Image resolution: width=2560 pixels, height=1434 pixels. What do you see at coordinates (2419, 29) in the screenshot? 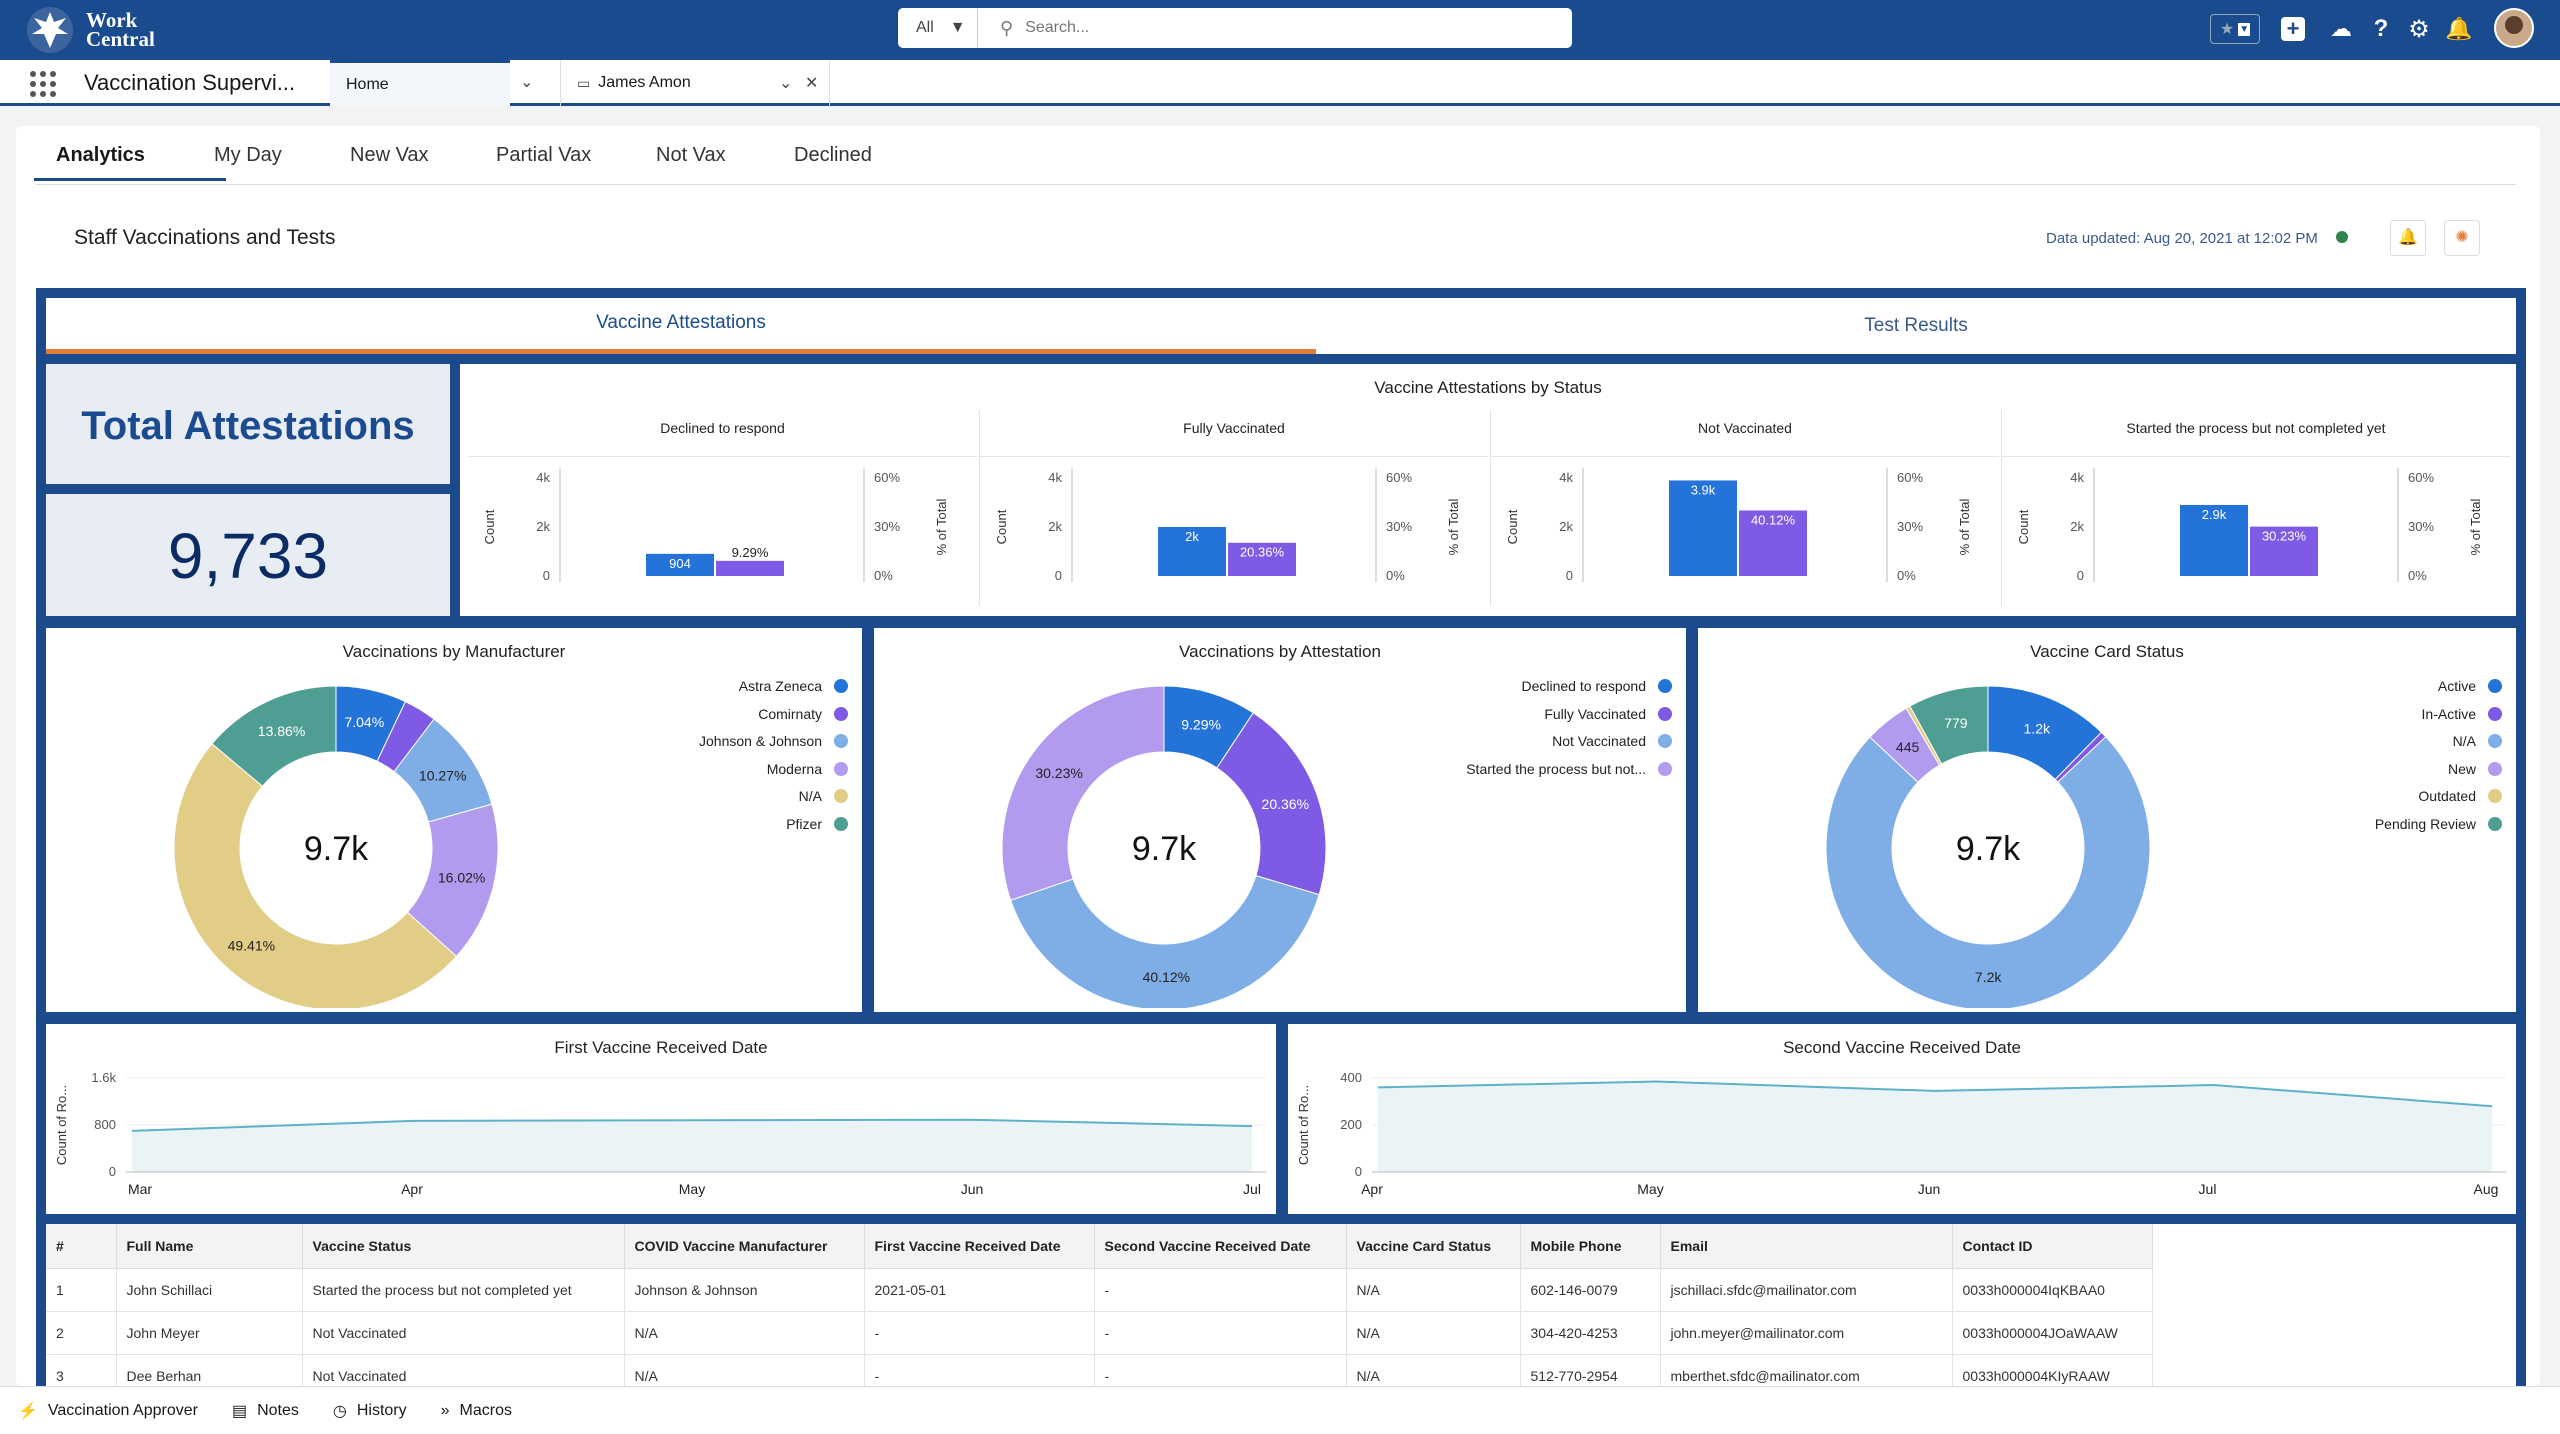
I see `gear-icon: ⚙` at bounding box center [2419, 29].